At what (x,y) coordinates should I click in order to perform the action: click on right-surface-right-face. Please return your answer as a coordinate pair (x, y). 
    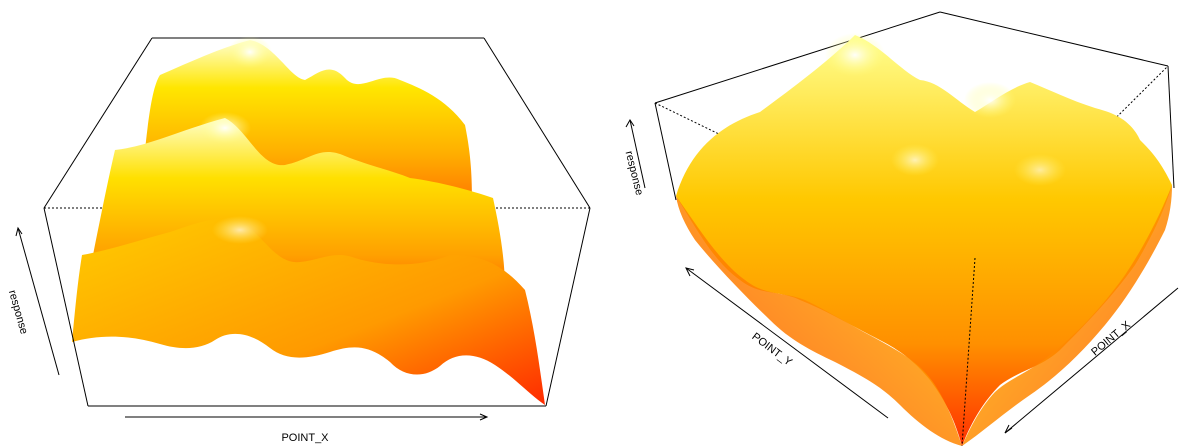
    Looking at the image, I should click on (1067, 315).